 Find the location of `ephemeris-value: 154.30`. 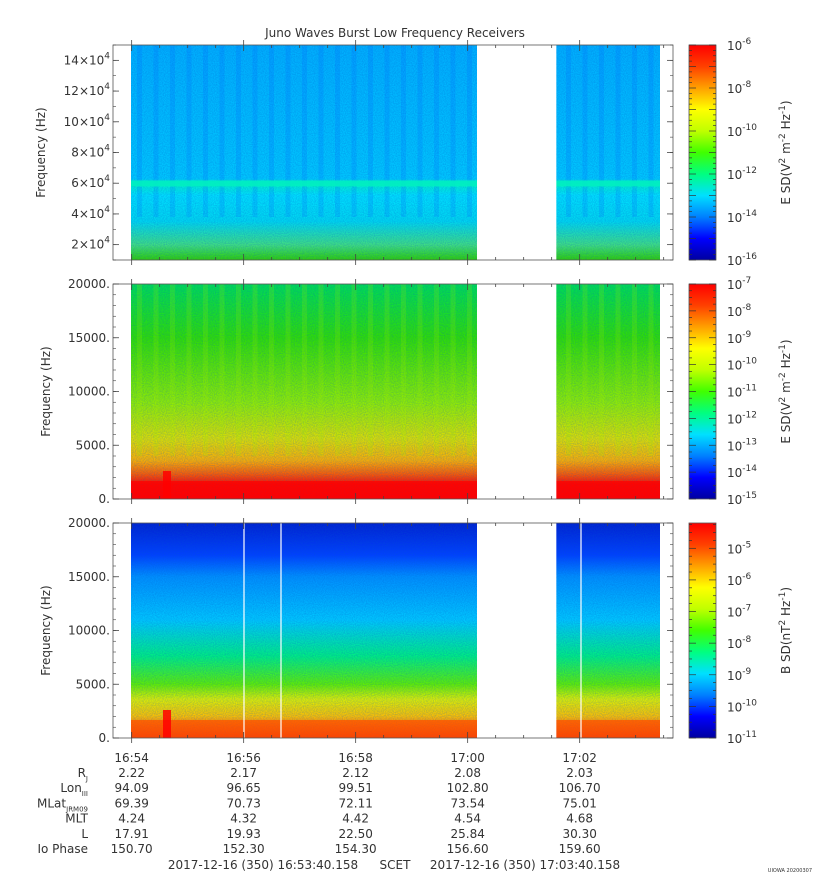

ephemeris-value: 154.30 is located at coordinates (356, 849).